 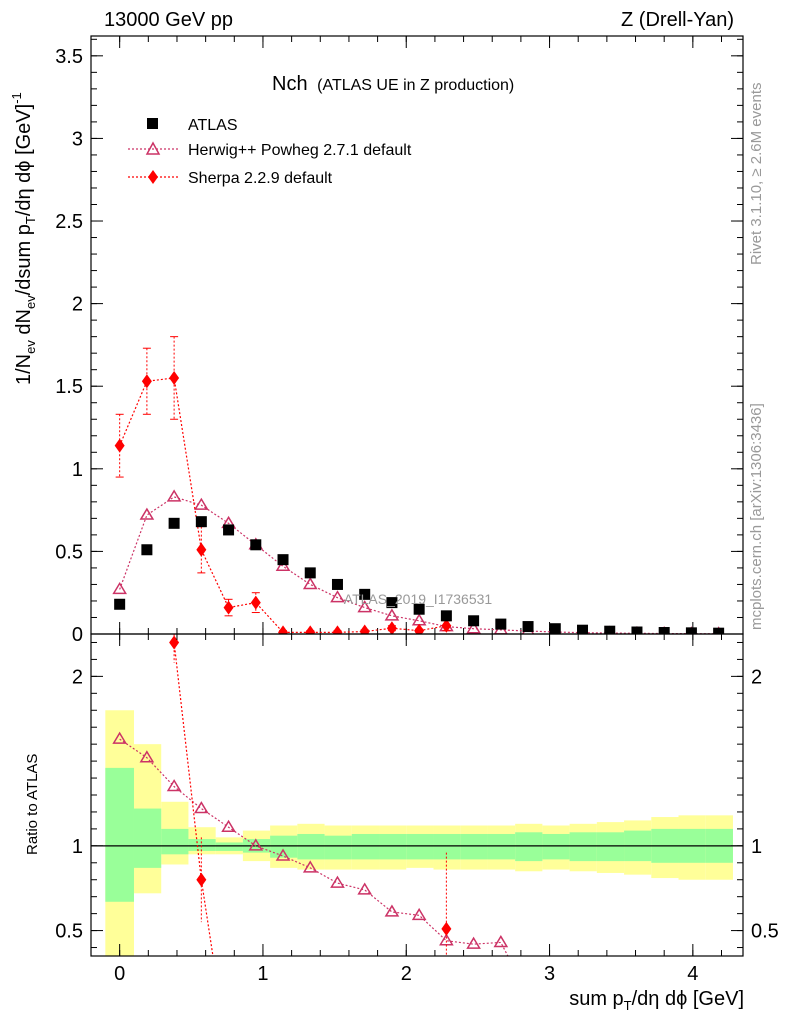 I want to click on y-tick-label: 3, so click(x=77, y=139).